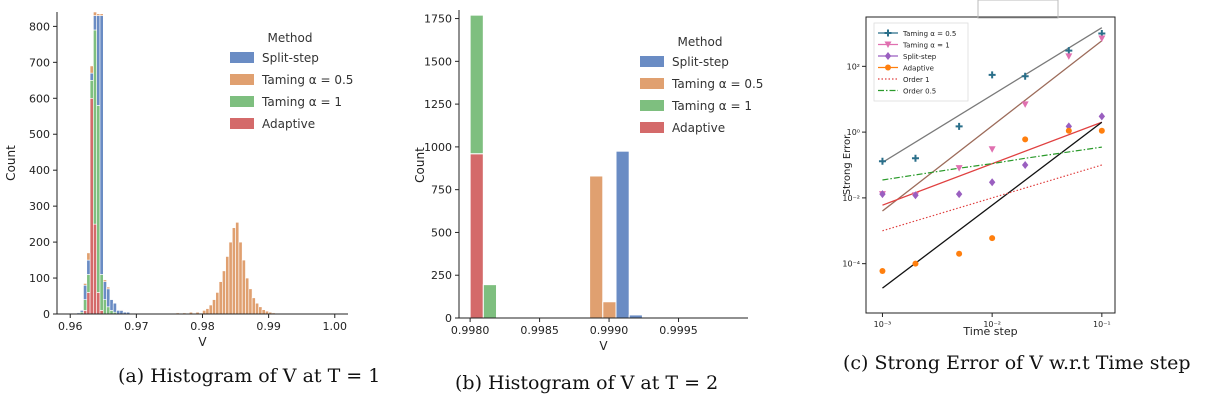  I want to click on caption-a: (a) Histogram of V at T = 1, so click(249, 376).